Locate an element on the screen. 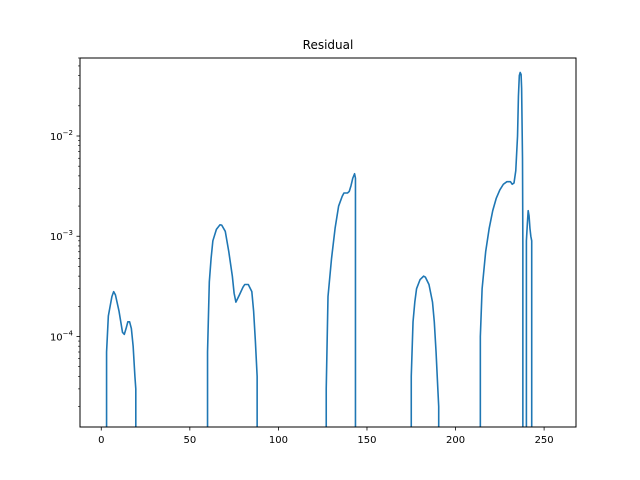  y-tick-label: 10⁻² is located at coordinates (61, 136).